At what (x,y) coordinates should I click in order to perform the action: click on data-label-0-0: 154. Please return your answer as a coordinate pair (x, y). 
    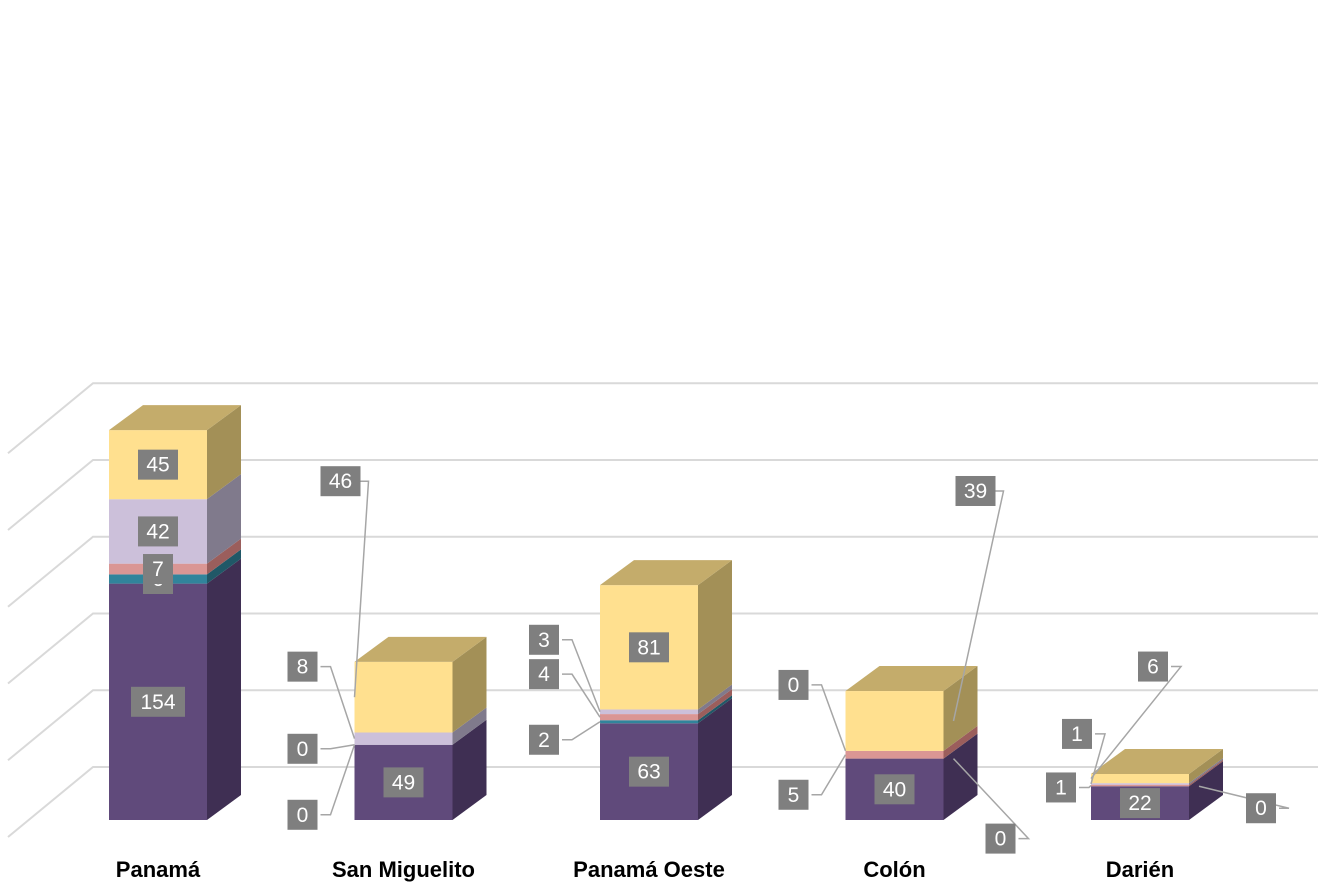
    Looking at the image, I should click on (157, 702).